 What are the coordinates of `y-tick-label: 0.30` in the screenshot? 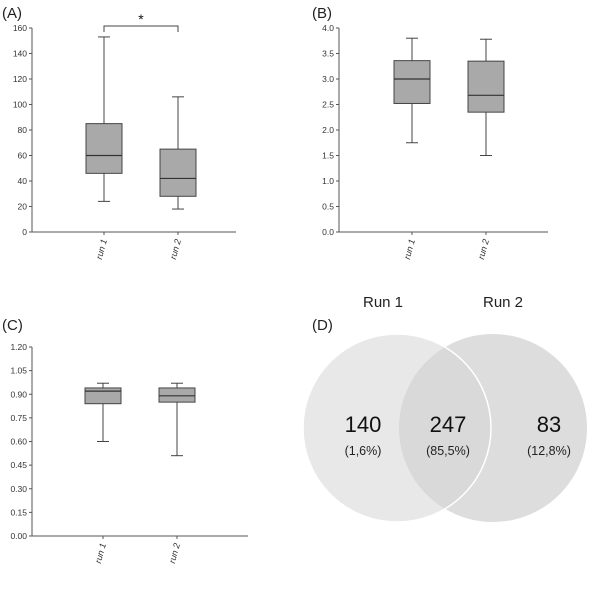 It's located at (18, 489).